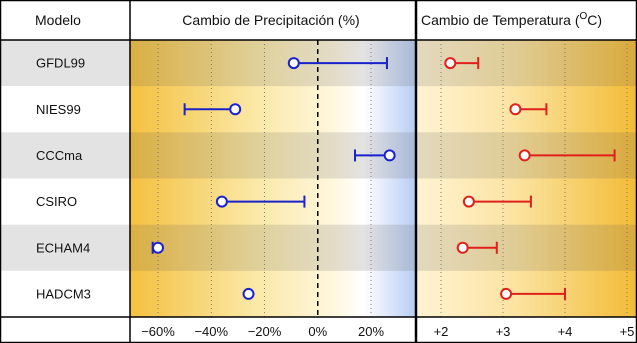 The image size is (637, 343). I want to click on tick-label: +2, so click(441, 331).